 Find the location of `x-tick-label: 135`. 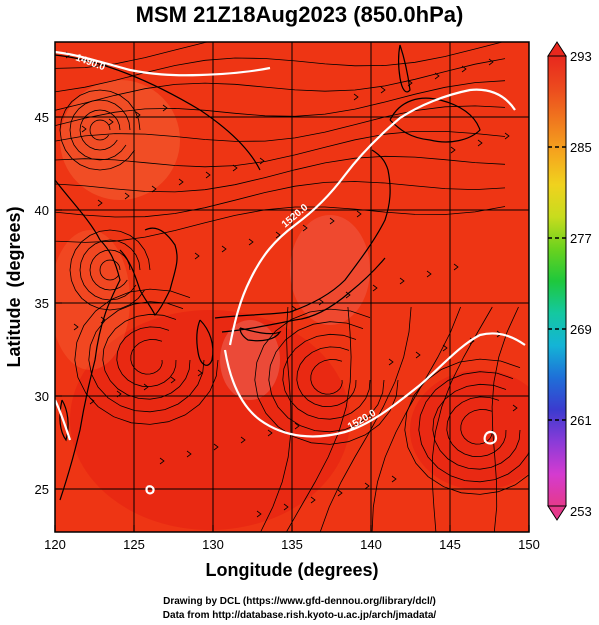

x-tick-label: 135 is located at coordinates (292, 544).